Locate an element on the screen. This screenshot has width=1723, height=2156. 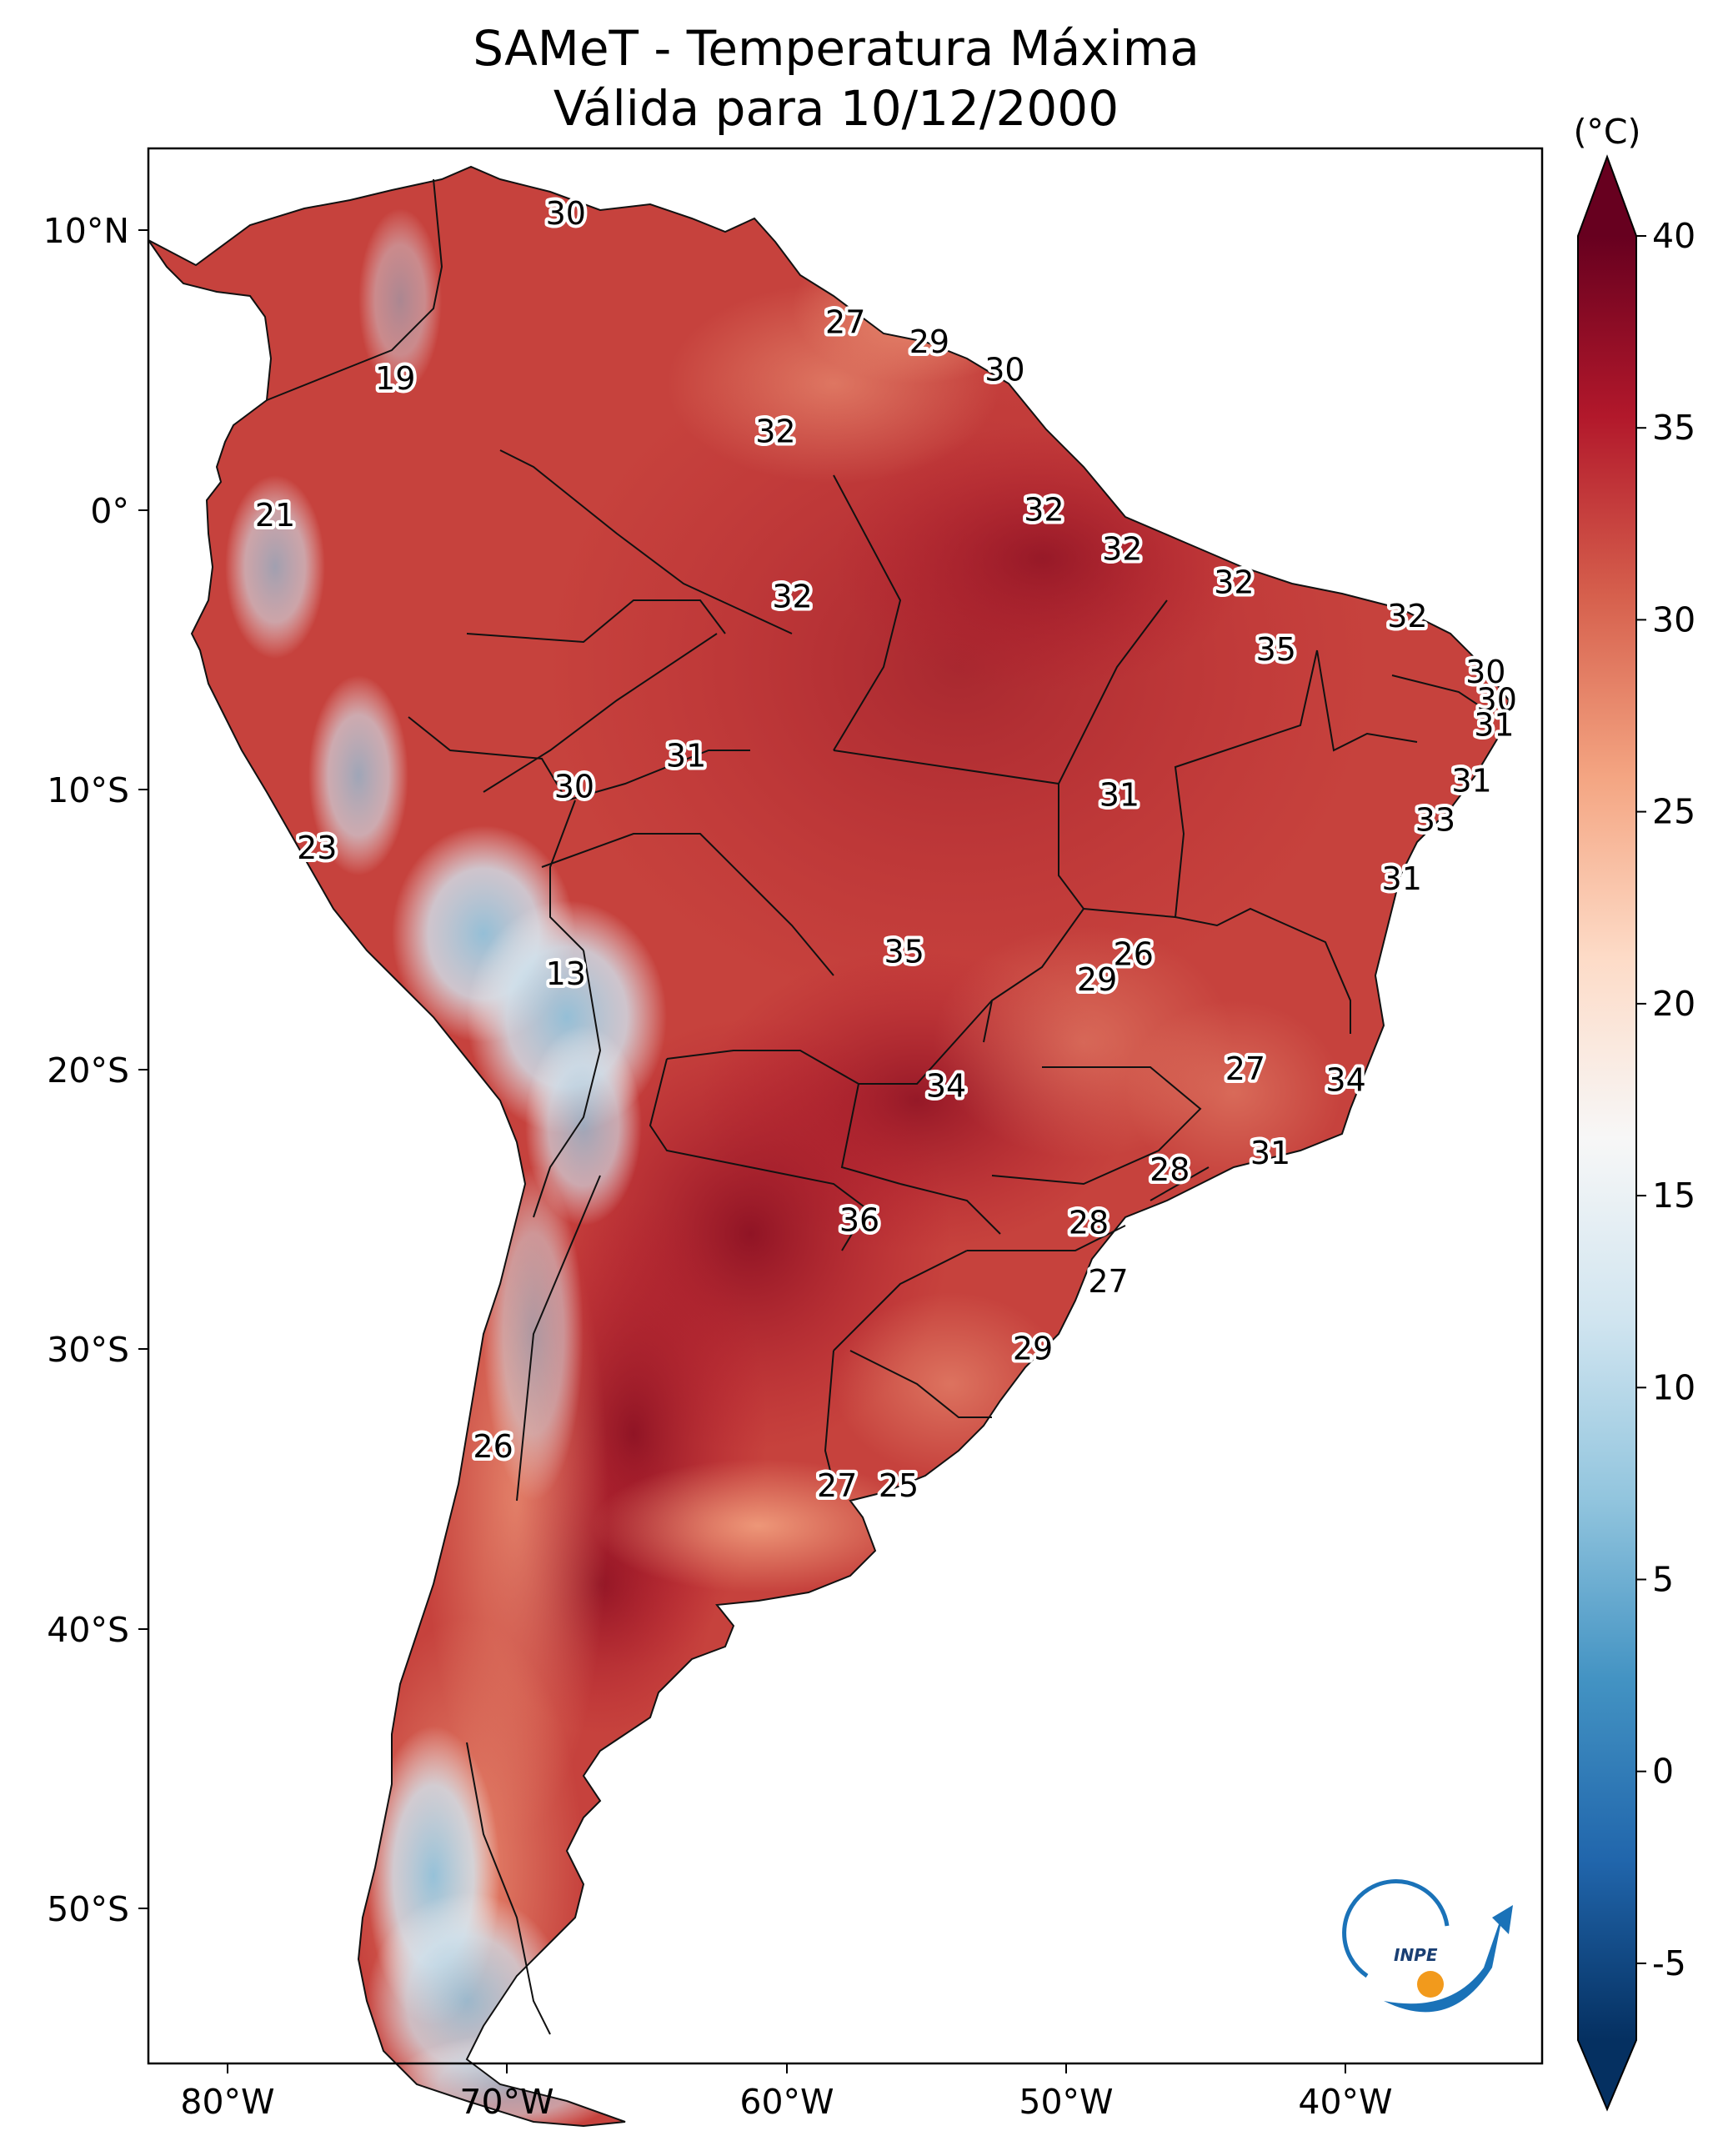
logo-dot is located at coordinates (1431, 1984).